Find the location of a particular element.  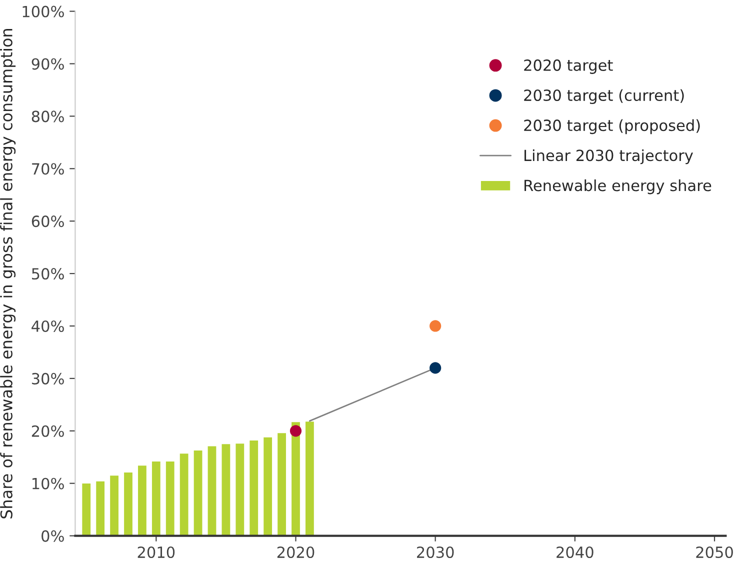

y-tick-label: 30% is located at coordinates (48, 378).